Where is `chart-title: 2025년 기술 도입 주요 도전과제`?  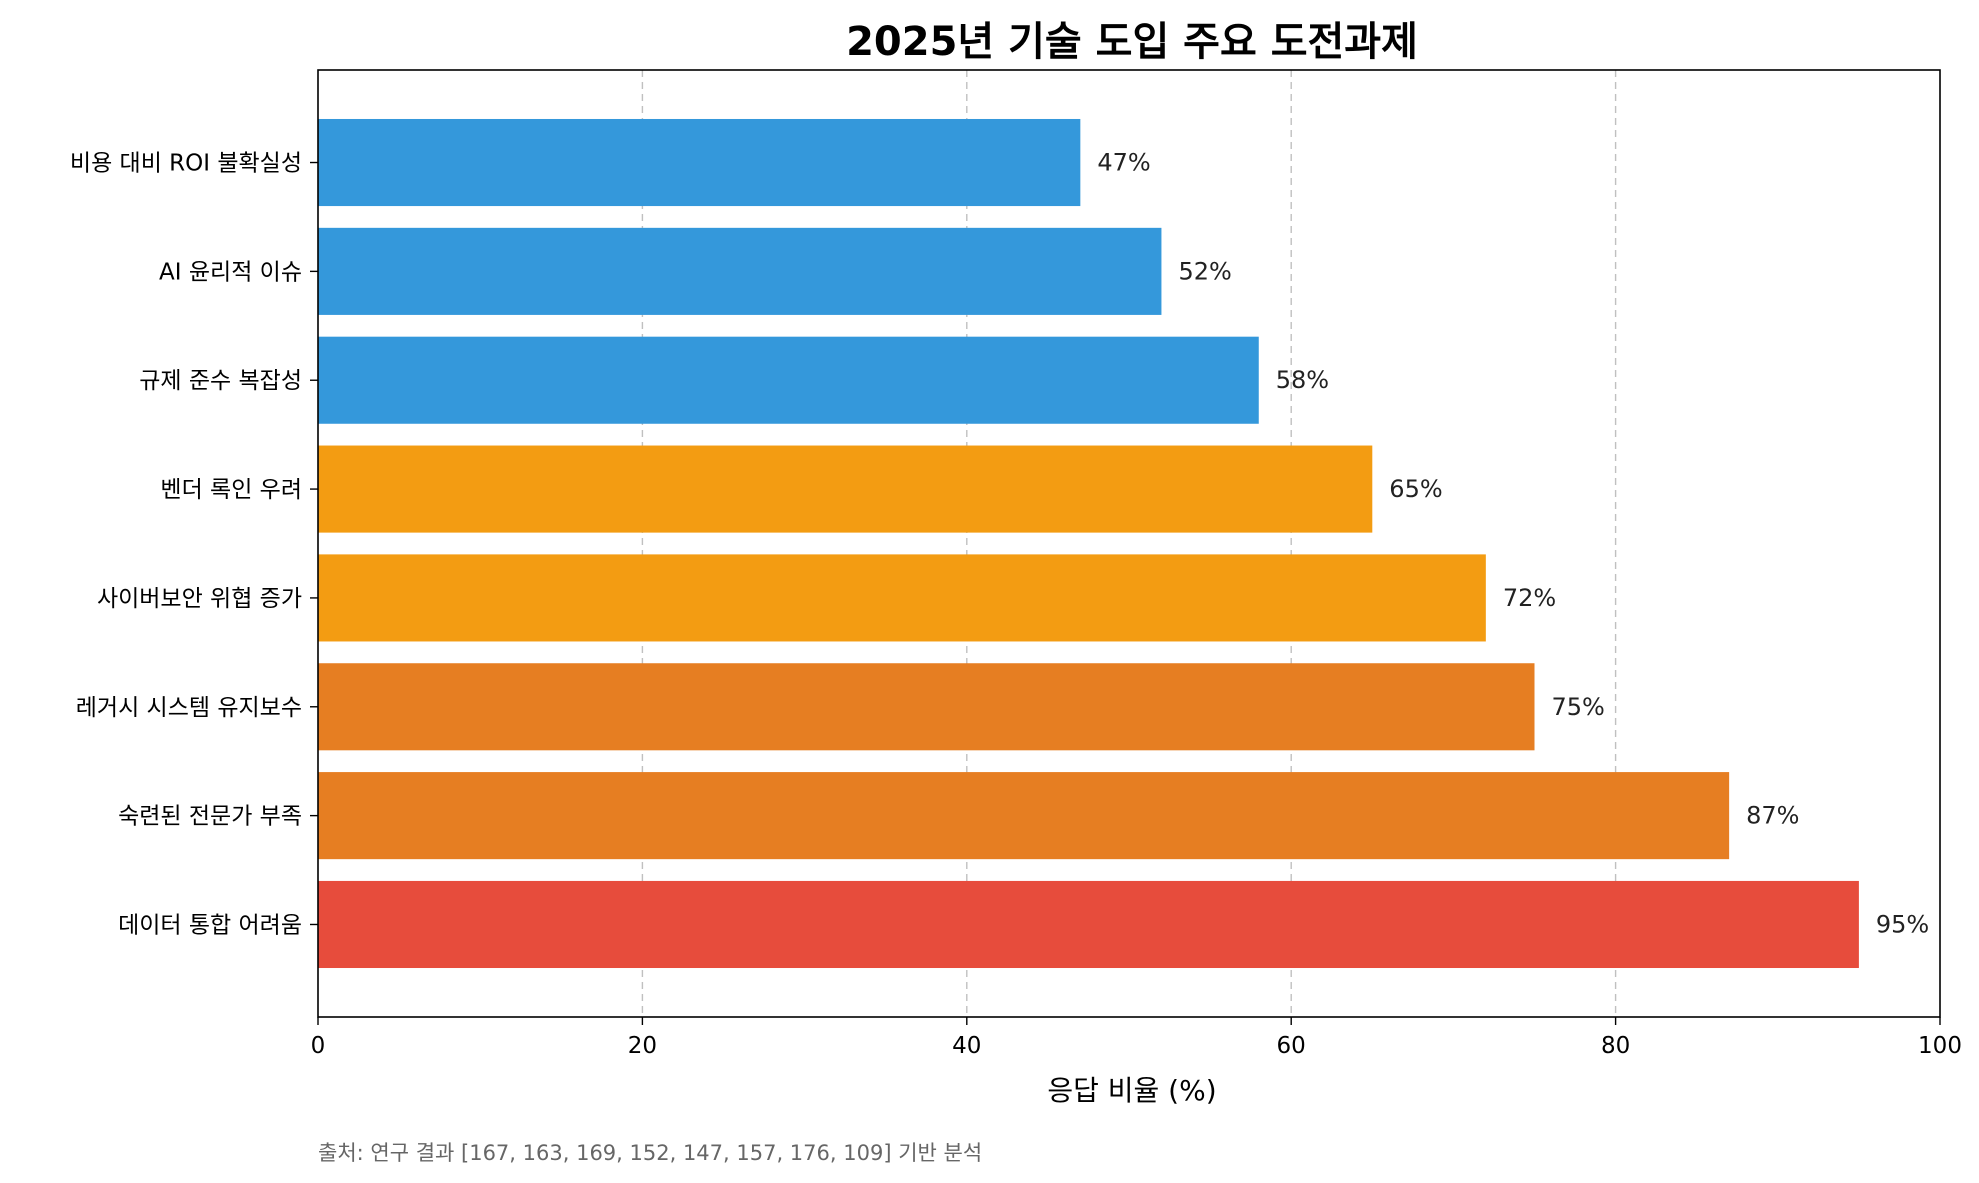
chart-title: 2025년 기술 도입 주요 도전과제 is located at coordinates (1132, 42).